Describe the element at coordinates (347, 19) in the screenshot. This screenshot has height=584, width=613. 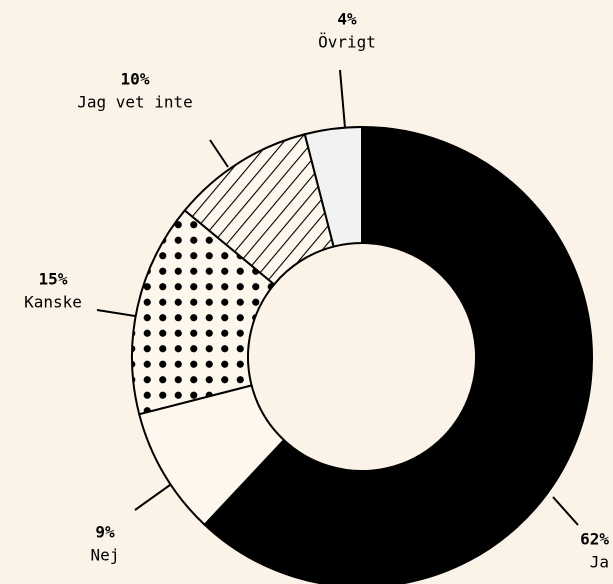
I see `value-label: 4%` at that location.